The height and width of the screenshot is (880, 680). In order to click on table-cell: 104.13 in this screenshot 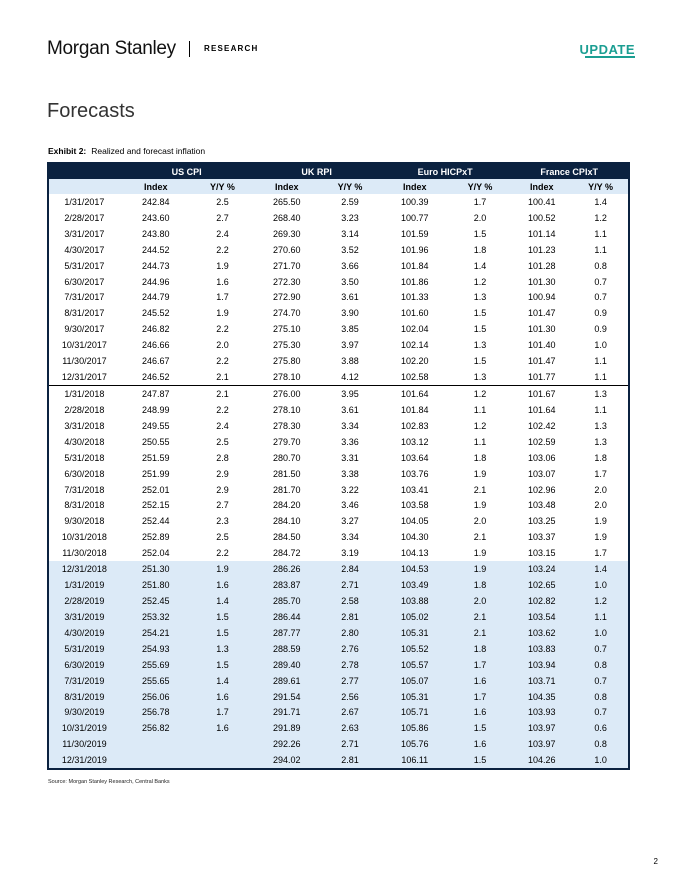, I will do `click(414, 553)`.